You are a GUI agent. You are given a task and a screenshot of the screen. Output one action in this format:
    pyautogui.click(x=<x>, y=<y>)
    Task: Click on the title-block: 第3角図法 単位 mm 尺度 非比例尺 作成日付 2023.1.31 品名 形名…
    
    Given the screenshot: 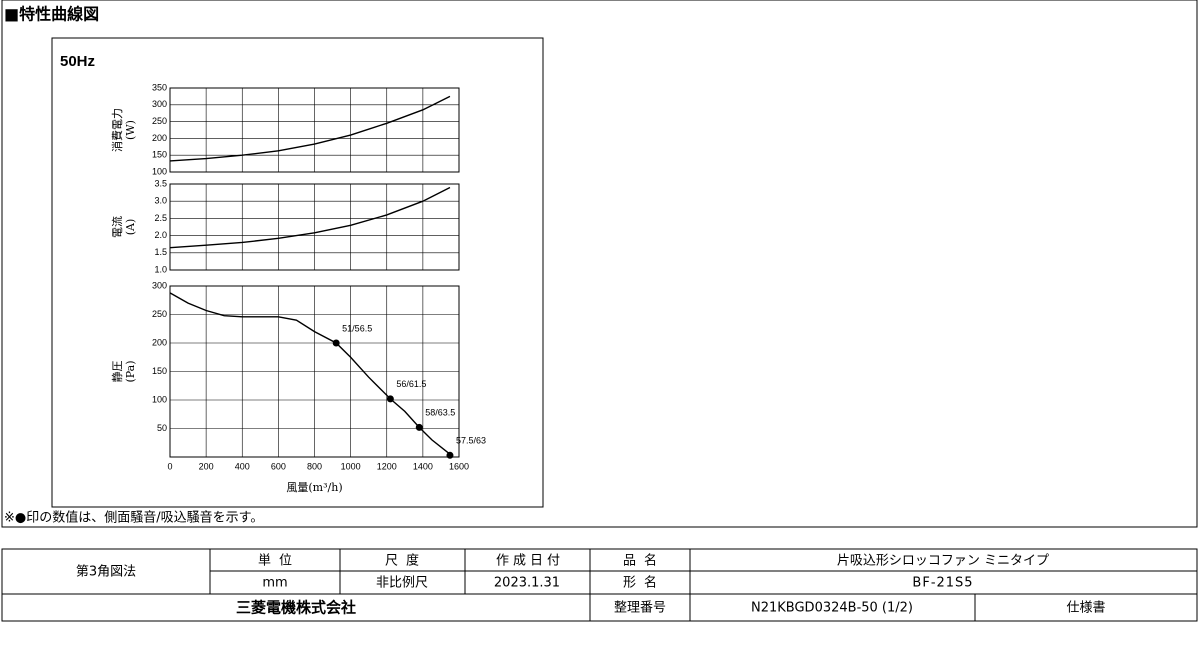 What is the action you would take?
    pyautogui.click(x=599, y=585)
    